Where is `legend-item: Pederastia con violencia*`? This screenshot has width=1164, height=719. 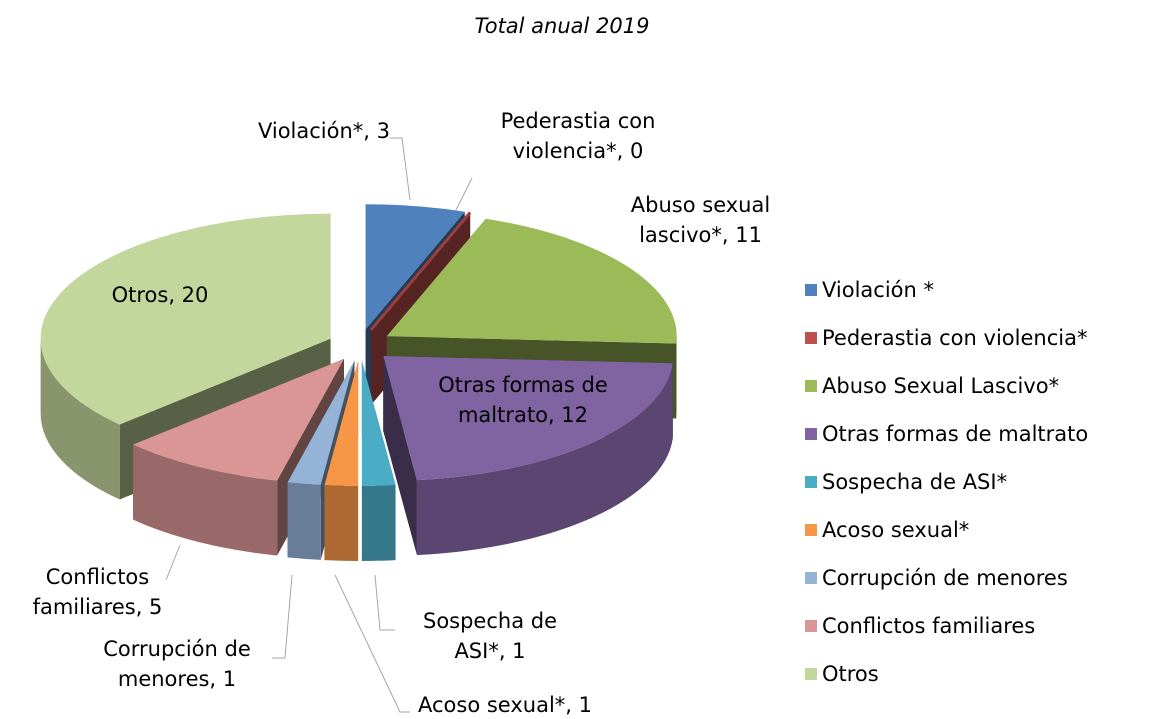 legend-item: Pederastia con violencia* is located at coordinates (946, 338).